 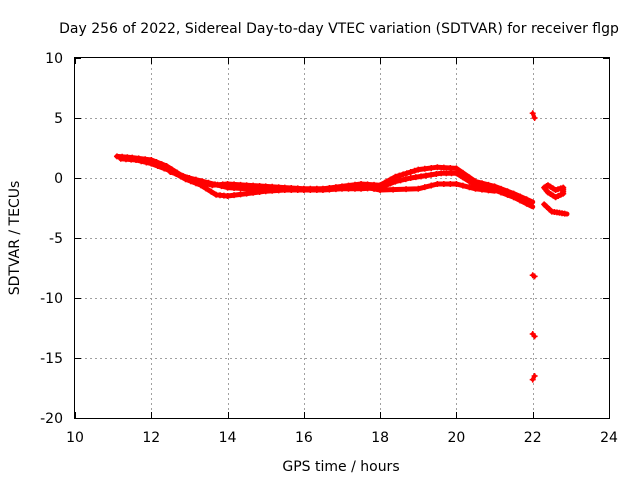 I want to click on x-tick-label: 12, so click(x=151, y=438).